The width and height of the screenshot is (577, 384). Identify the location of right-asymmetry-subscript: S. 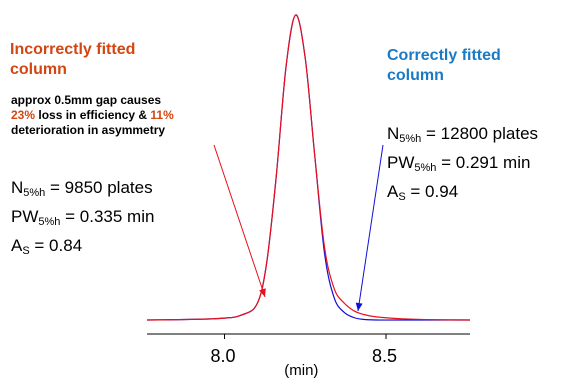
(402, 197).